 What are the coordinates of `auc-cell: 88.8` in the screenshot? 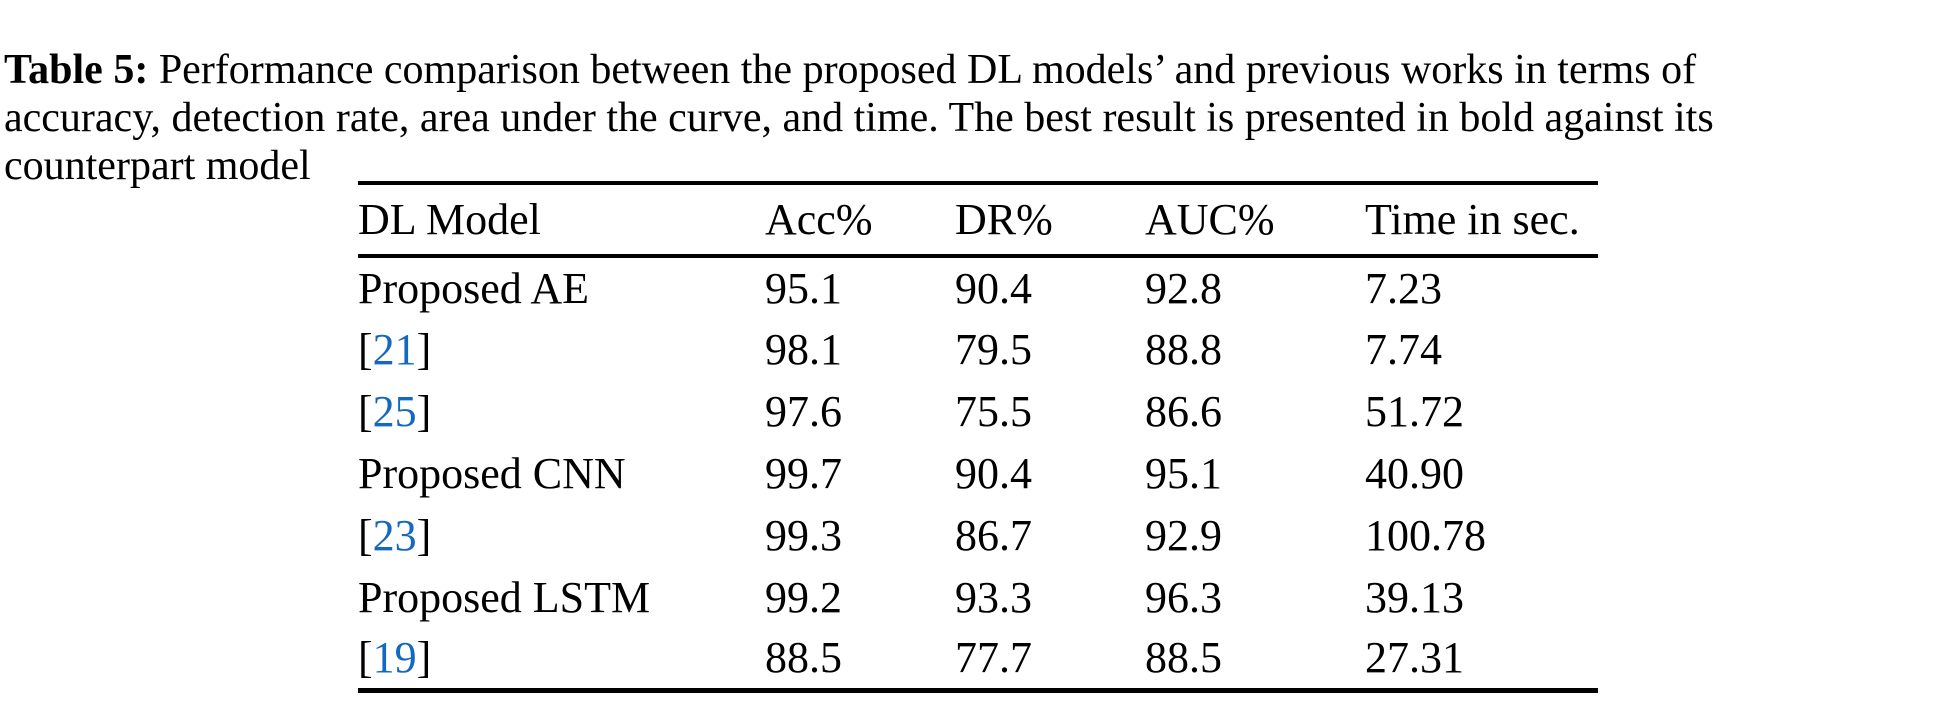 It's located at (1183, 349).